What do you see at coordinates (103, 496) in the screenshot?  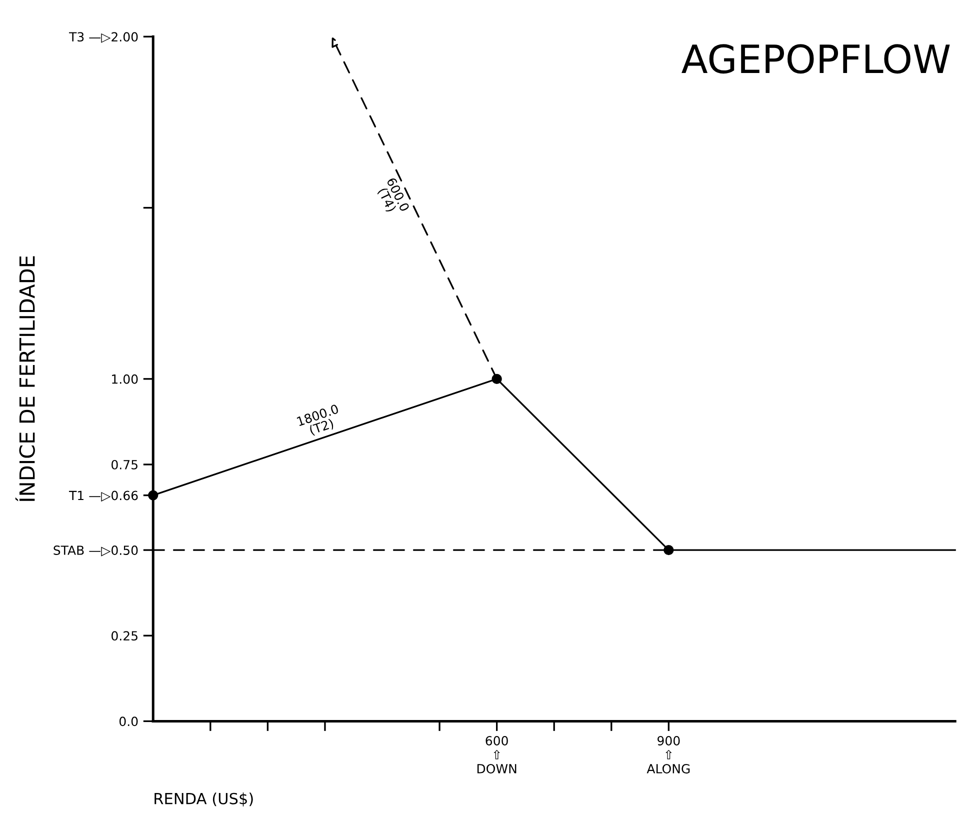 I see `y-tick-label: T1 —▷0.66` at bounding box center [103, 496].